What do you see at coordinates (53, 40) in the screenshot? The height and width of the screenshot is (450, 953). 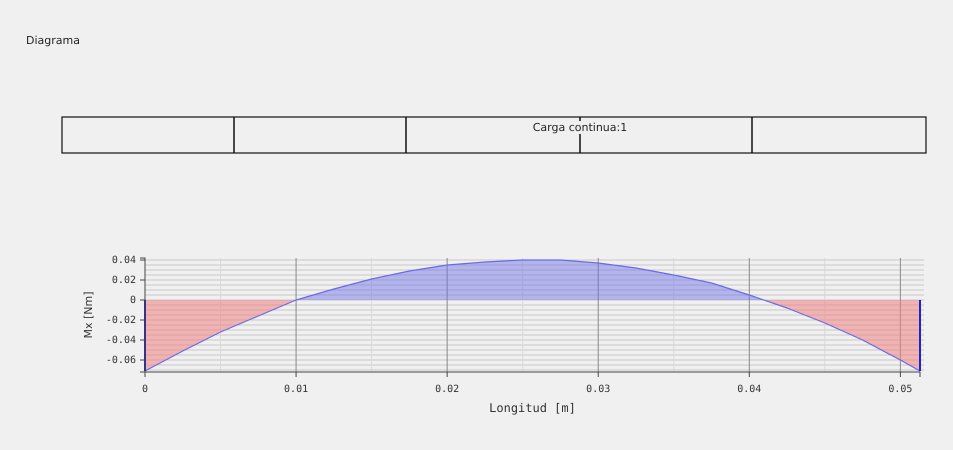 I see `text: Diagrama` at bounding box center [53, 40].